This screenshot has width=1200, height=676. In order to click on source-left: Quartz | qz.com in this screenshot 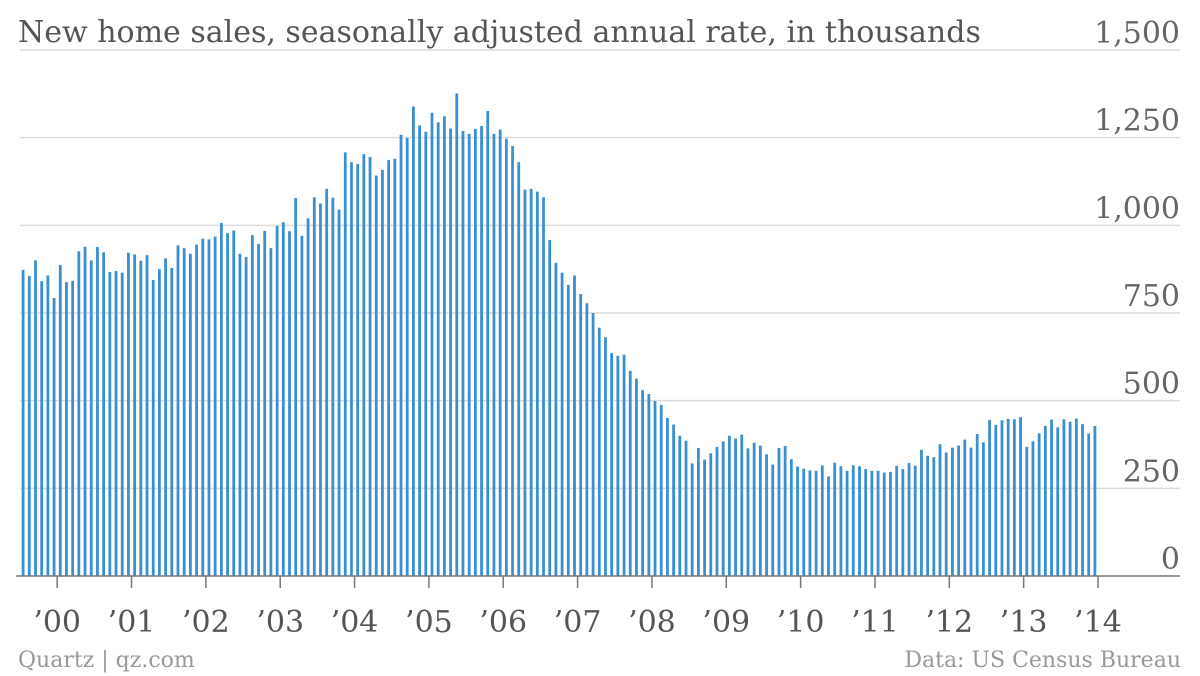, I will do `click(106, 660)`.